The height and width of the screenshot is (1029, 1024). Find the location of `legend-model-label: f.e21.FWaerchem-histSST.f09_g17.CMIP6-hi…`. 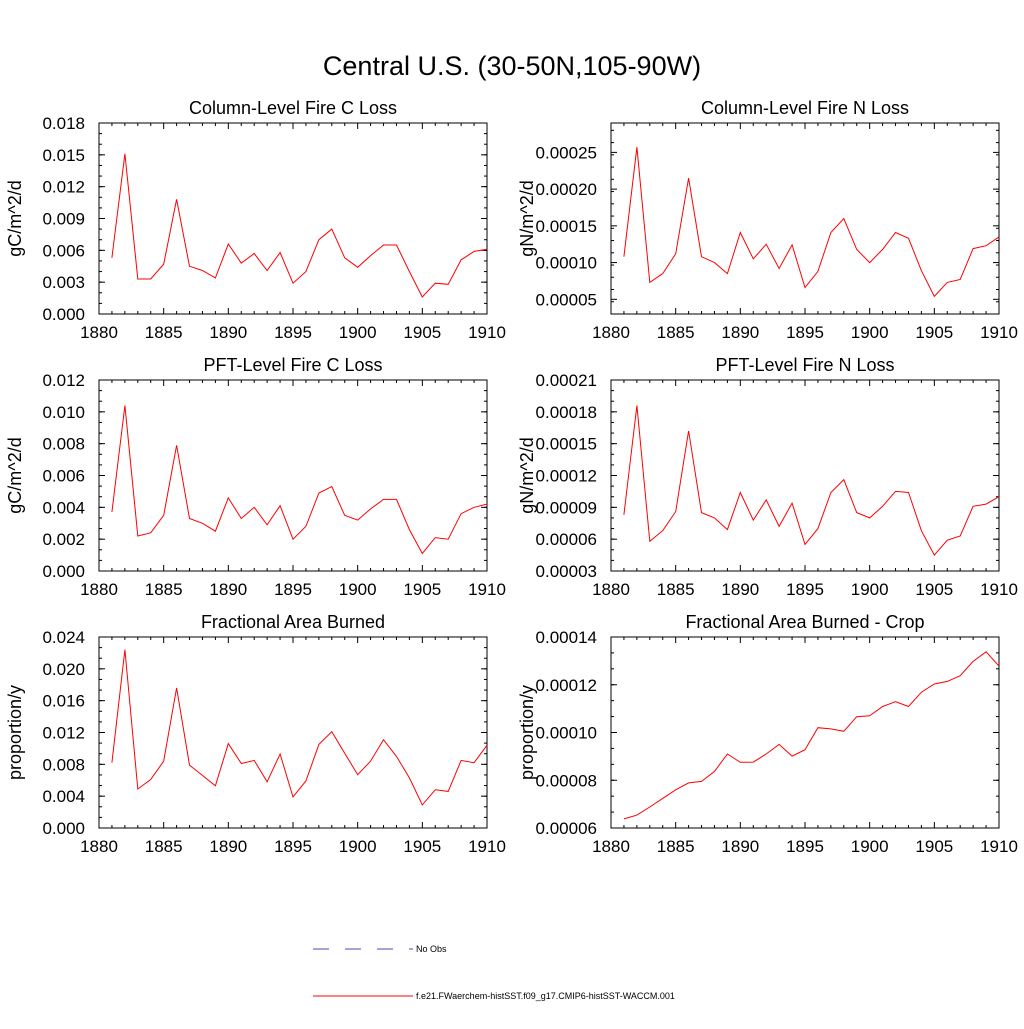

legend-model-label: f.e21.FWaerchem-histSST.f09_g17.CMIP6-hi… is located at coordinates (545, 996).